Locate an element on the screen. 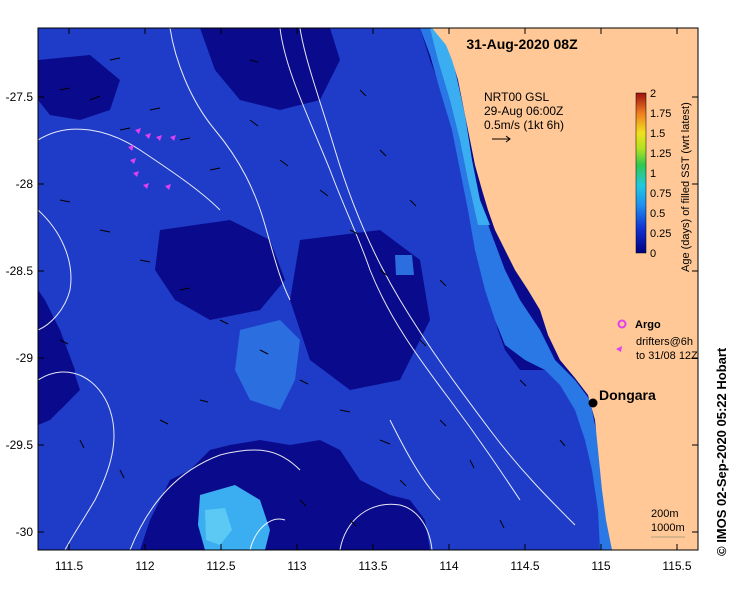 The width and height of the screenshot is (739, 592). x-tick-label: 113 is located at coordinates (296, 566).